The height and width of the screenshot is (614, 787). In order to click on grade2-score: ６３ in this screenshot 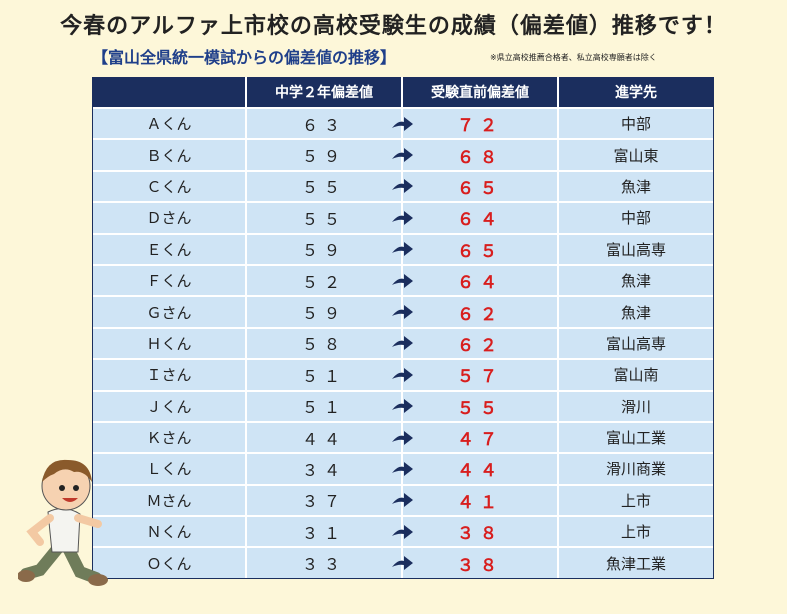, I will do `click(323, 123)`.